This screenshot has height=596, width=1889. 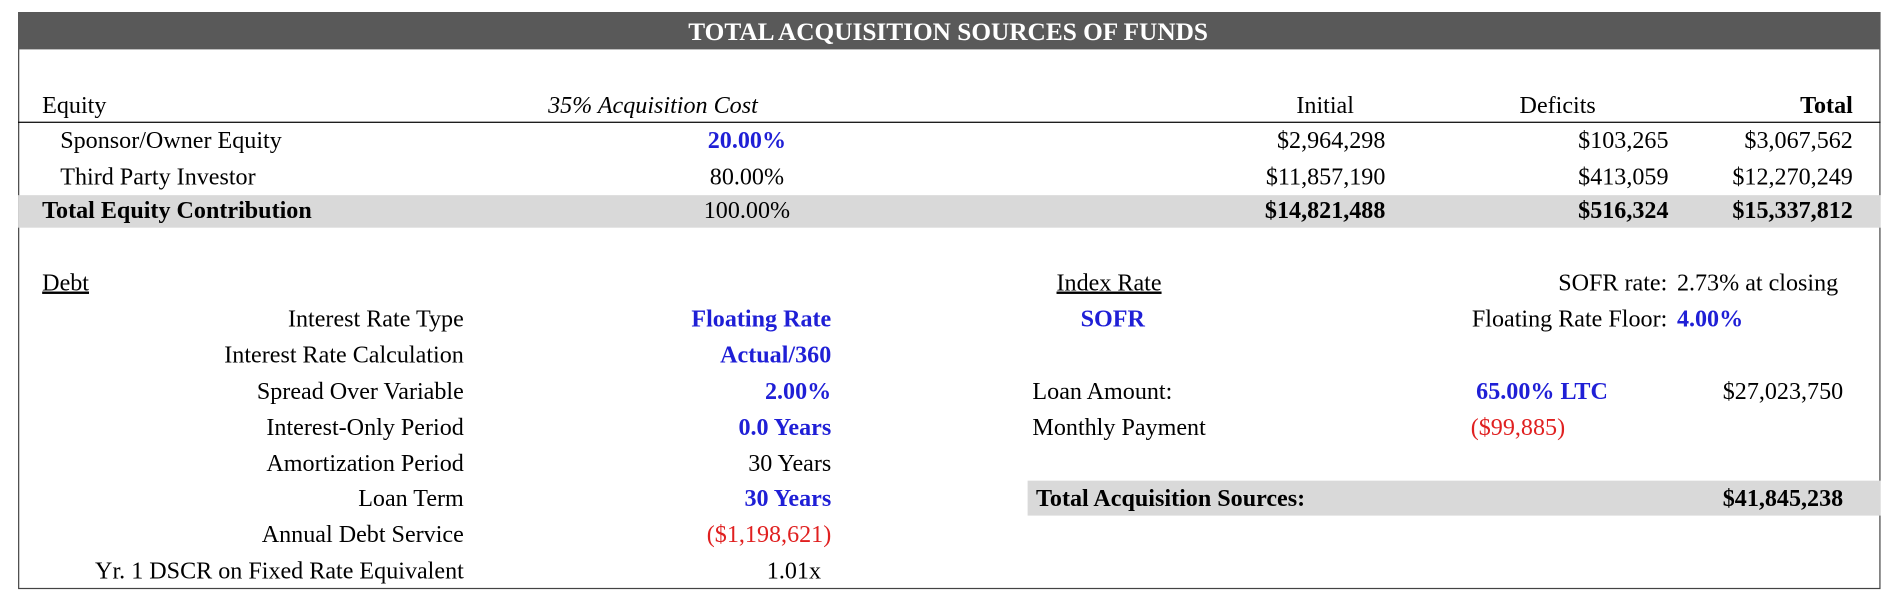 What do you see at coordinates (1119, 427) in the screenshot?
I see `label: Monthly Payment` at bounding box center [1119, 427].